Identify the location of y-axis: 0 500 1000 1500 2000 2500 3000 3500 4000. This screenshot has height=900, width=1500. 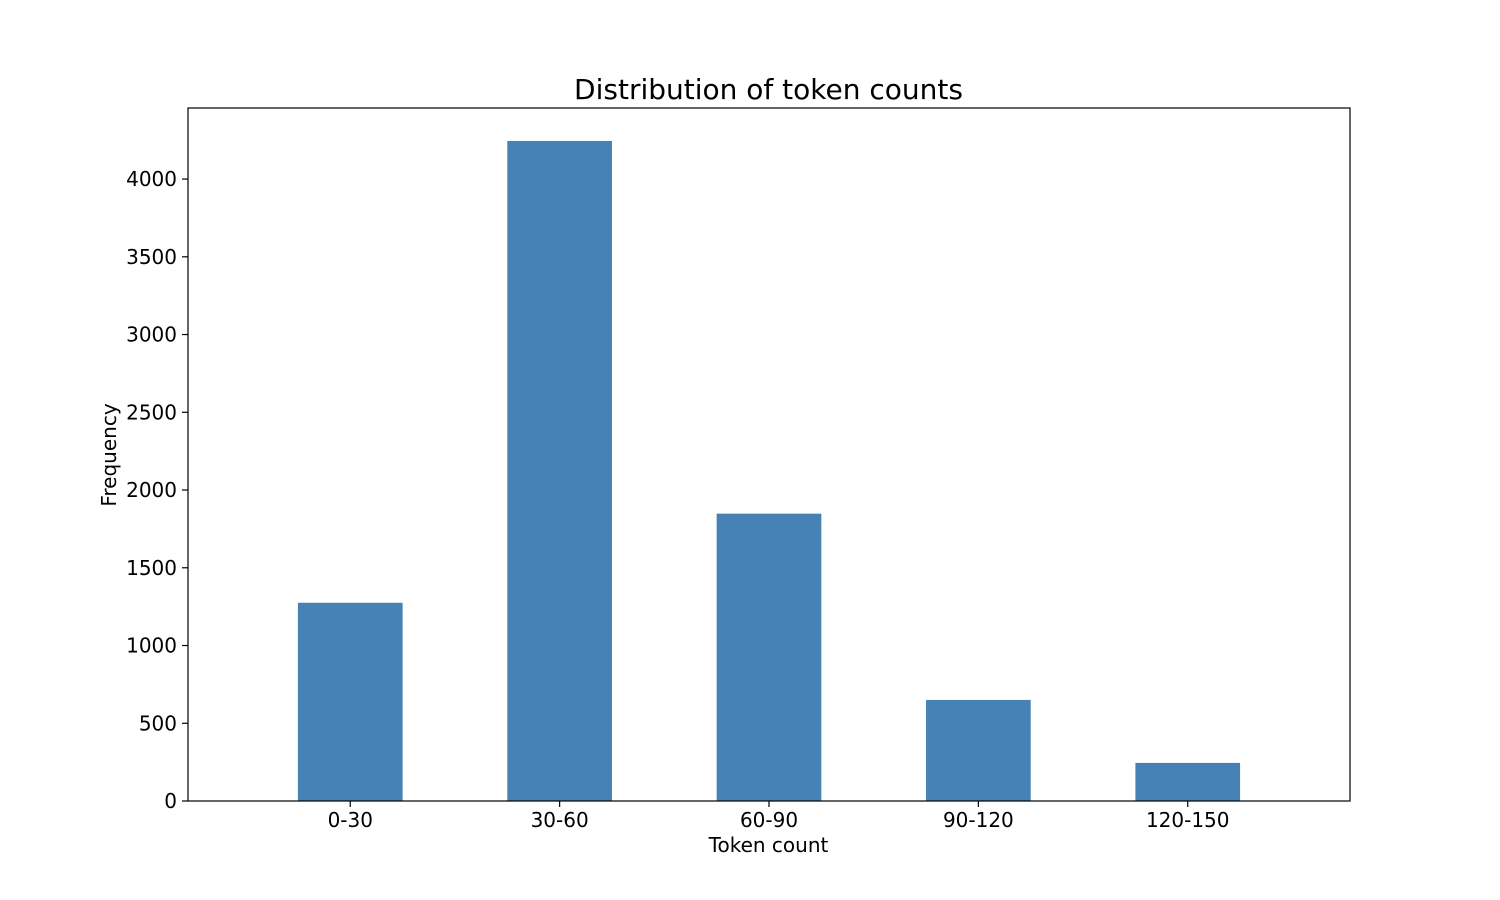
(157, 490).